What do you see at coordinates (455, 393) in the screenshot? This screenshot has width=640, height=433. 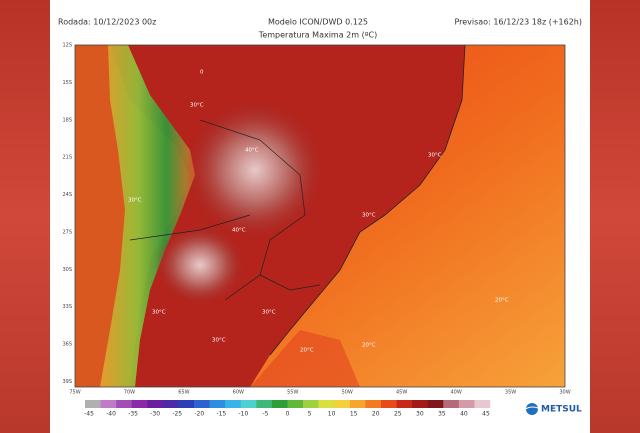 I see `lon-label: 40W` at bounding box center [455, 393].